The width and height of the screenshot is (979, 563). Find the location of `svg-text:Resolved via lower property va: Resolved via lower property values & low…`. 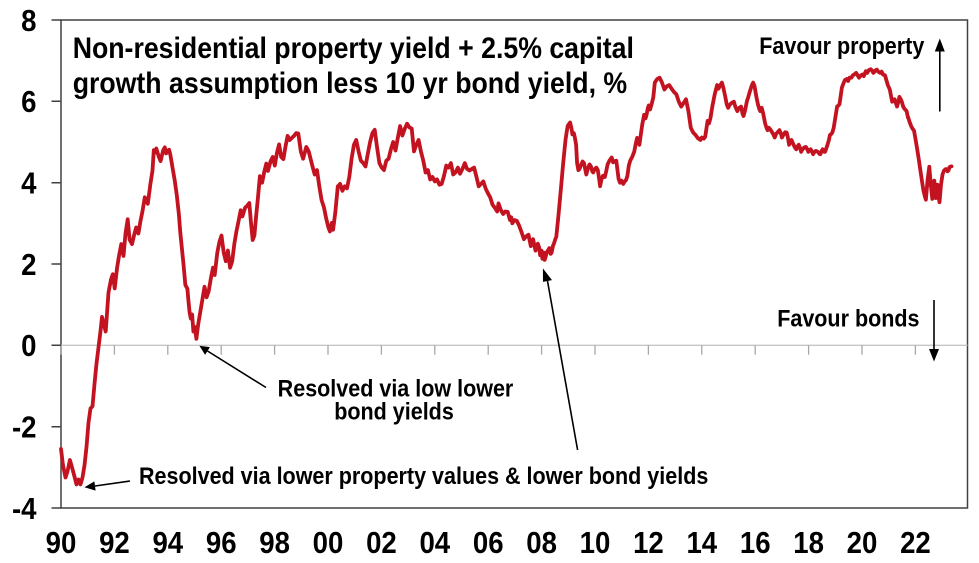

svg-text:Resolved via lower property va: Resolved via lower property values & low… is located at coordinates (423, 475).